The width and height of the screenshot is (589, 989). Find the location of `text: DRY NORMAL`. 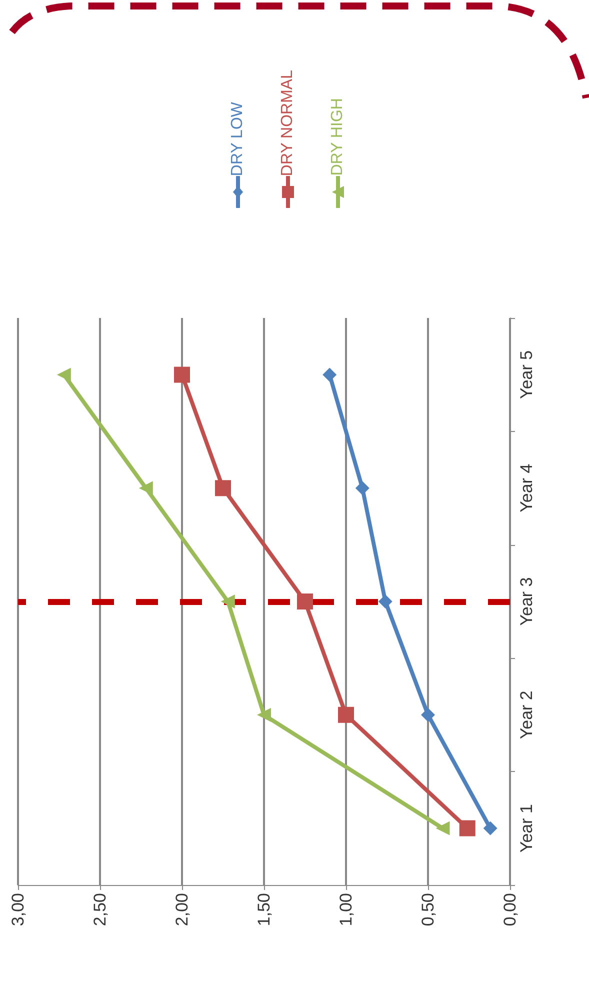

text: DRY NORMAL is located at coordinates (287, 123).